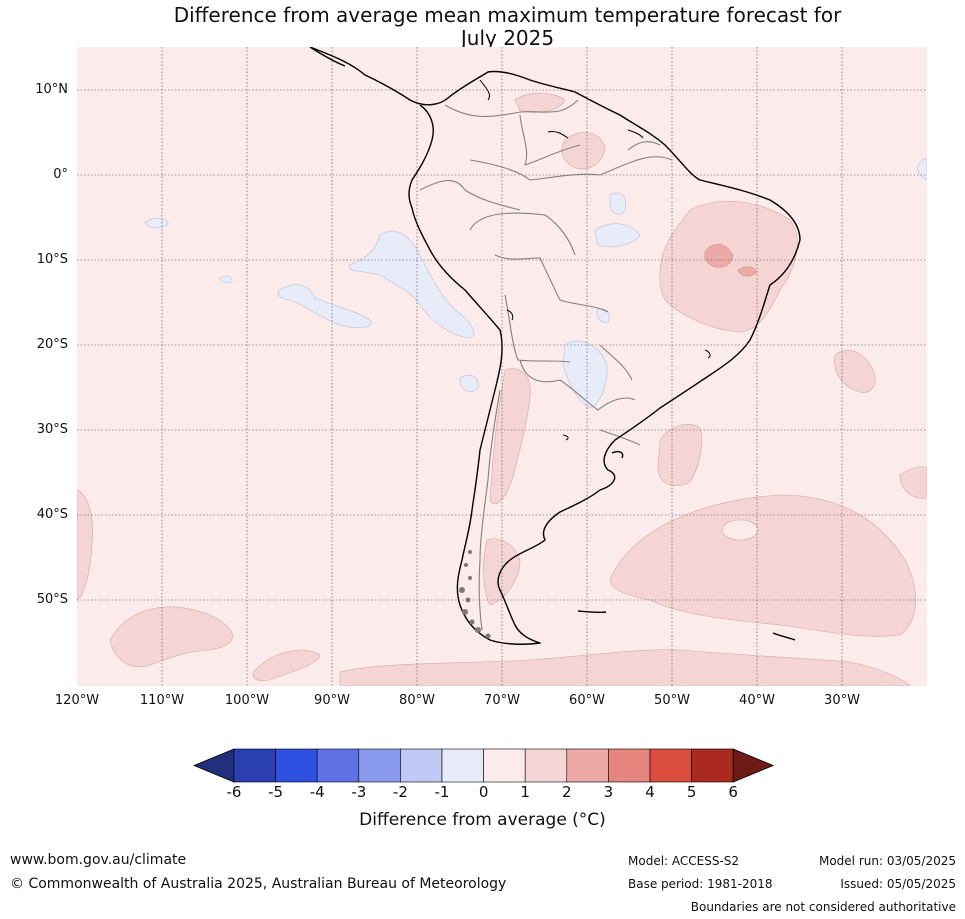 The image size is (965, 919). Describe the element at coordinates (317, 792) in the screenshot. I see `colorbar-tick-label: -4` at that location.